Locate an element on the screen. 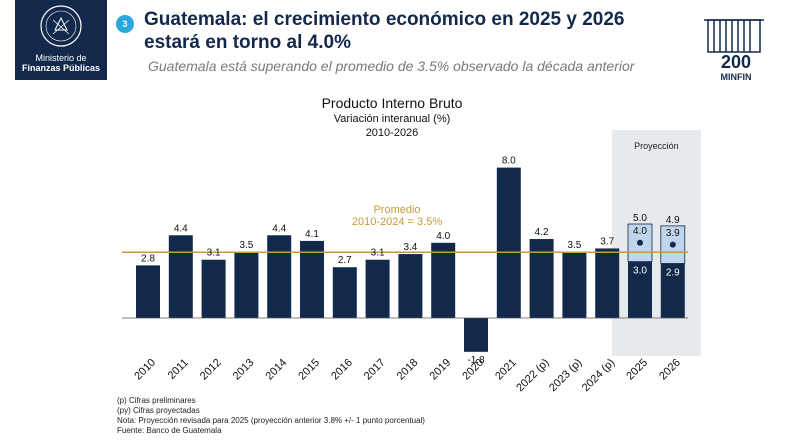 The image size is (800, 445). bar-2013 is located at coordinates (246, 285).